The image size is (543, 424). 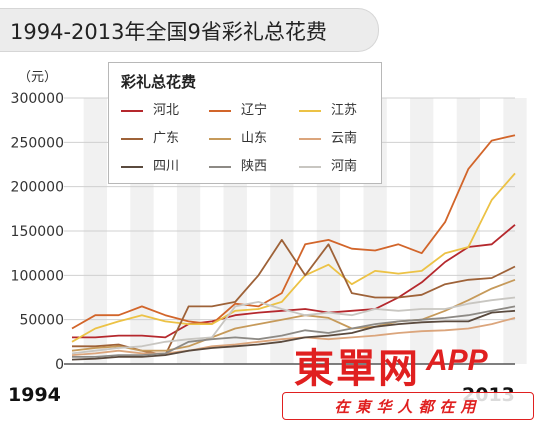 I want to click on legend-label: 四川, so click(x=166, y=166).